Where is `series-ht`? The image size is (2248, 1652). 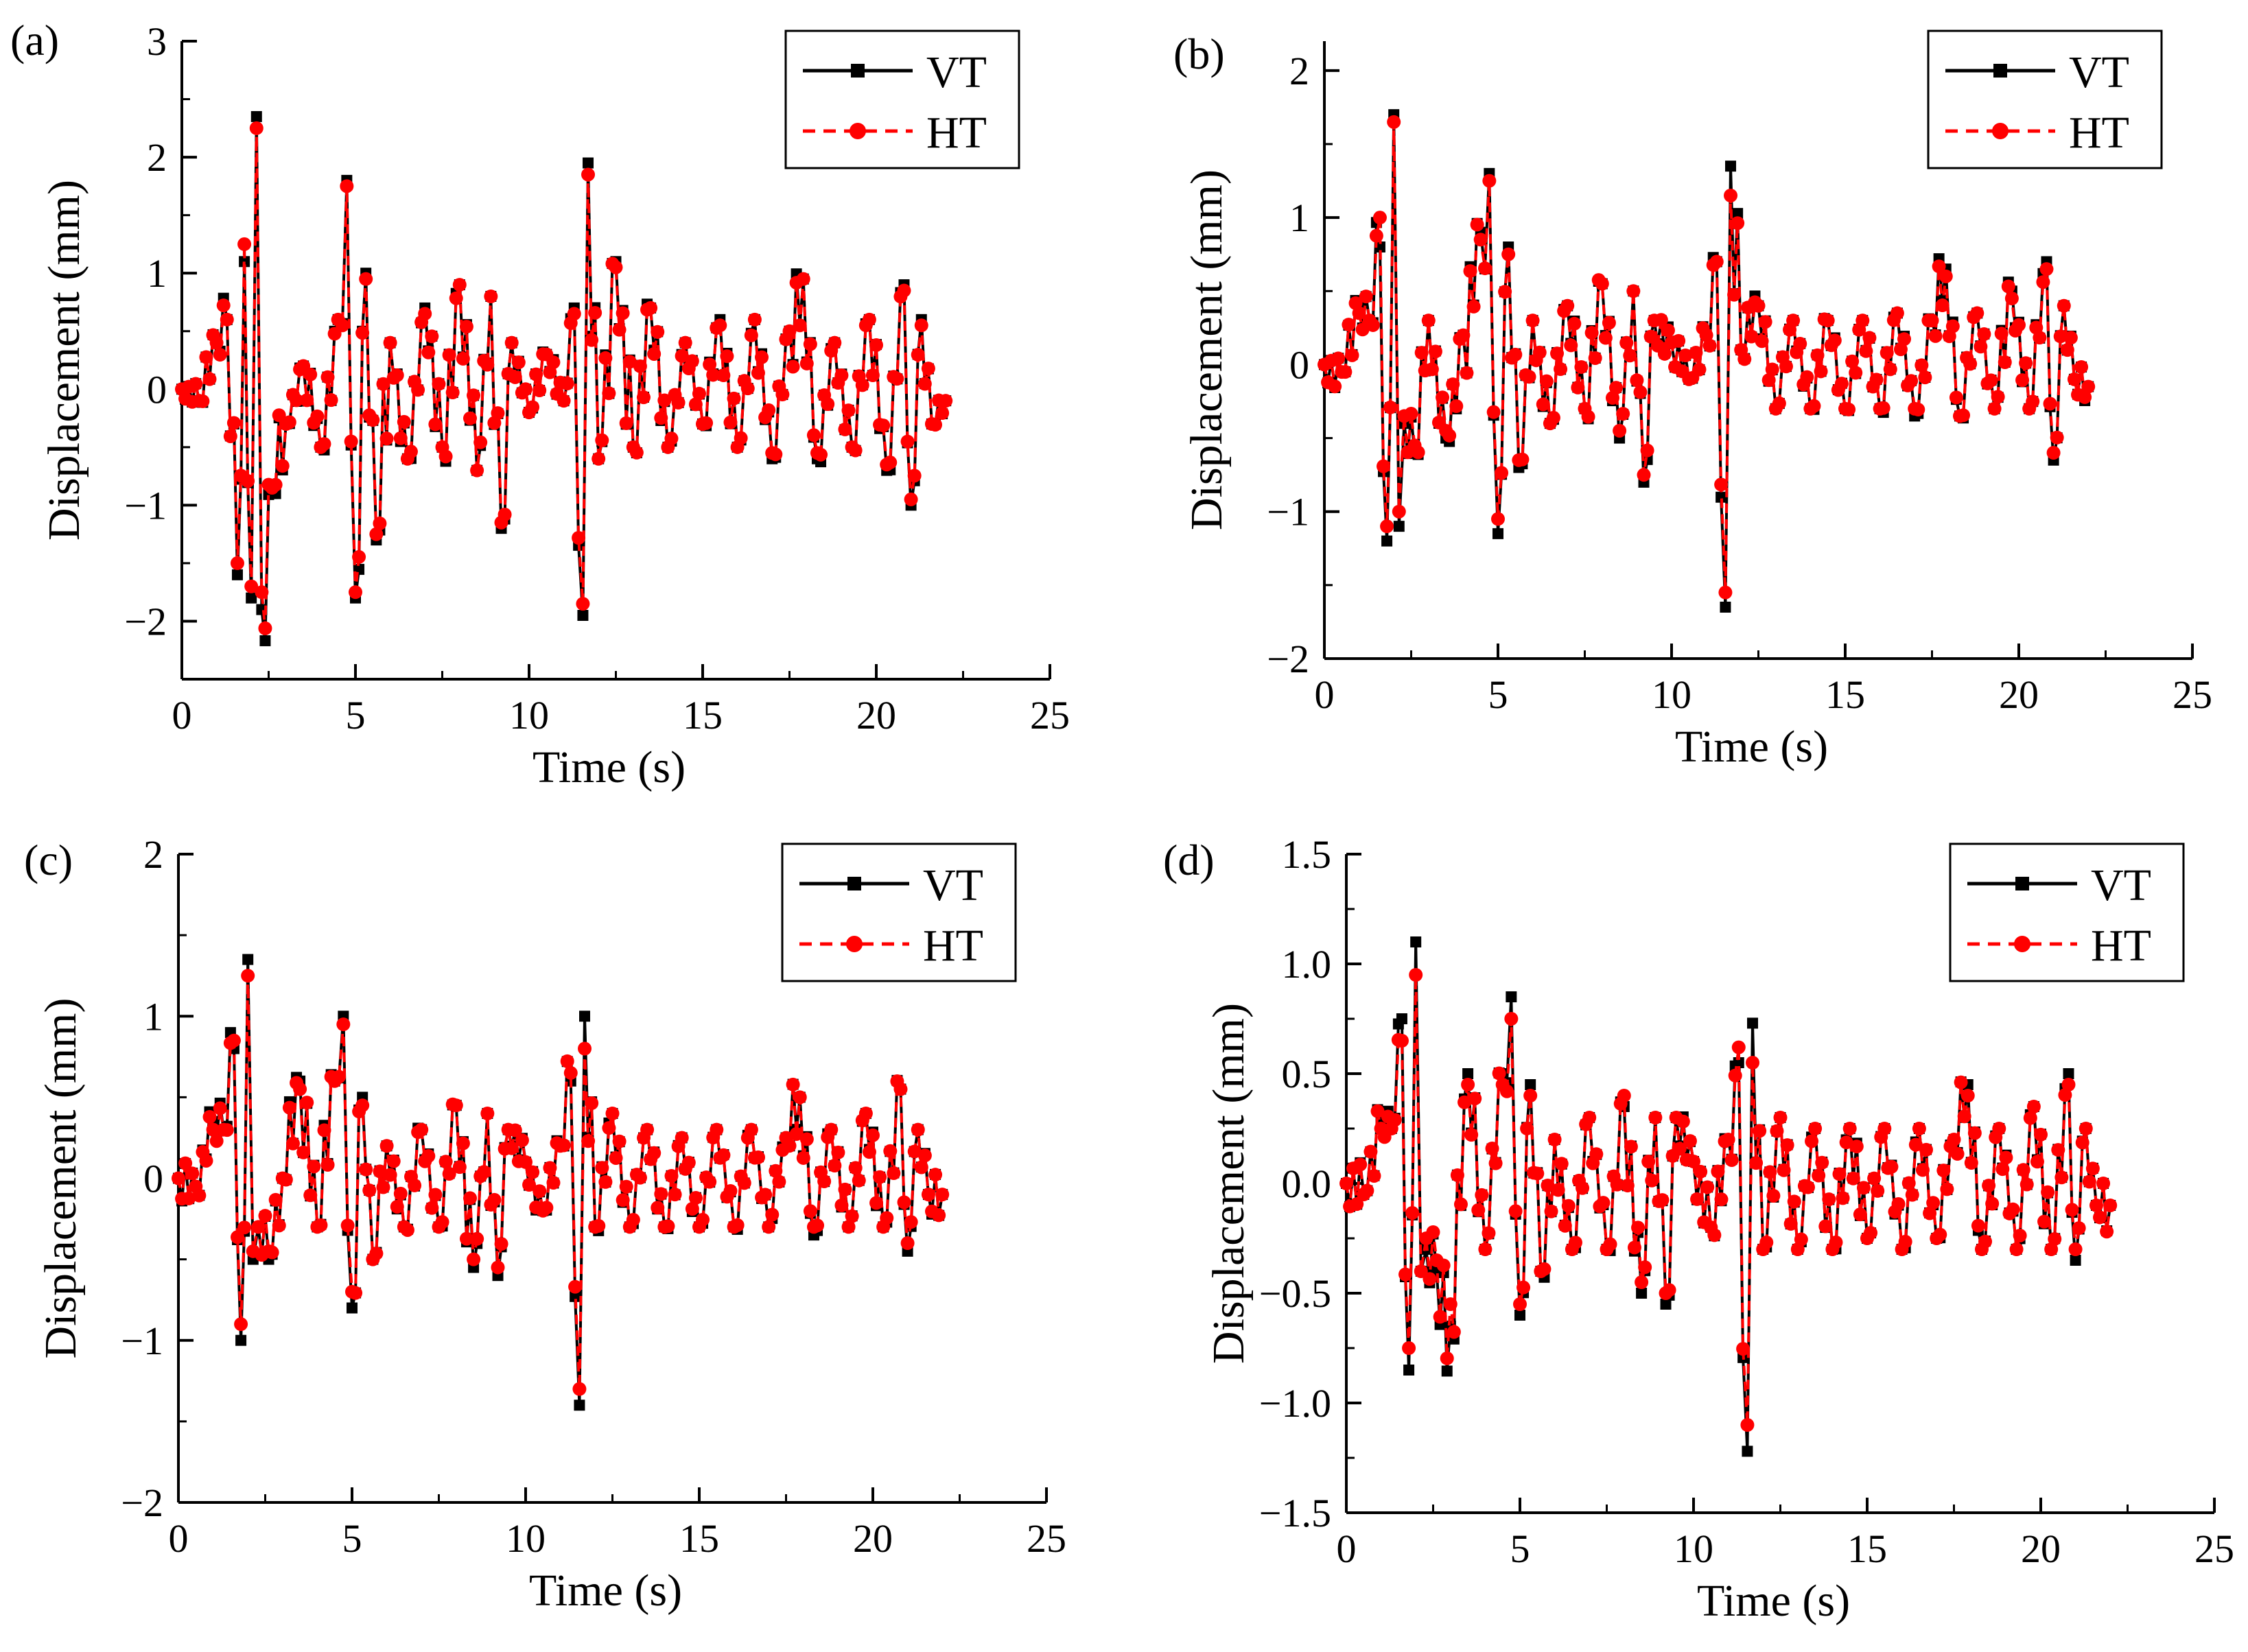 series-ht is located at coordinates (564, 378).